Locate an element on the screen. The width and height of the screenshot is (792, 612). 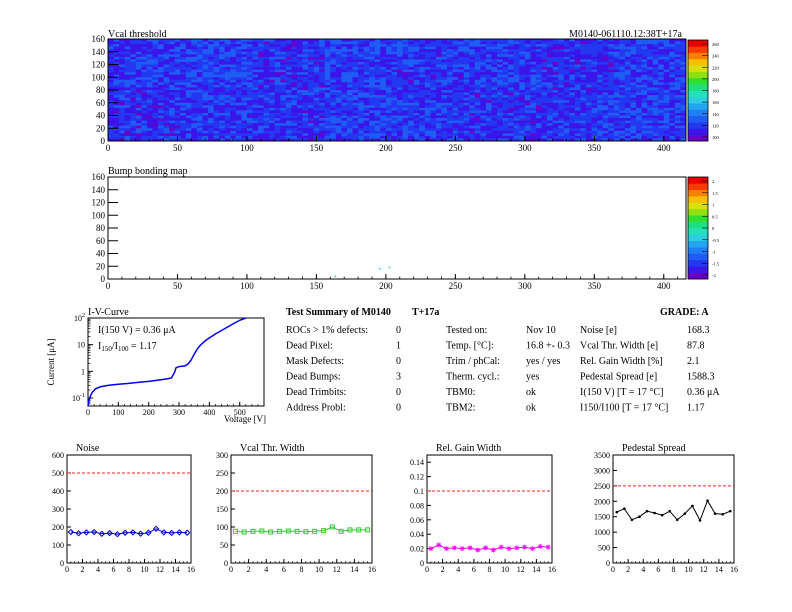
data-point is located at coordinates (722, 514).